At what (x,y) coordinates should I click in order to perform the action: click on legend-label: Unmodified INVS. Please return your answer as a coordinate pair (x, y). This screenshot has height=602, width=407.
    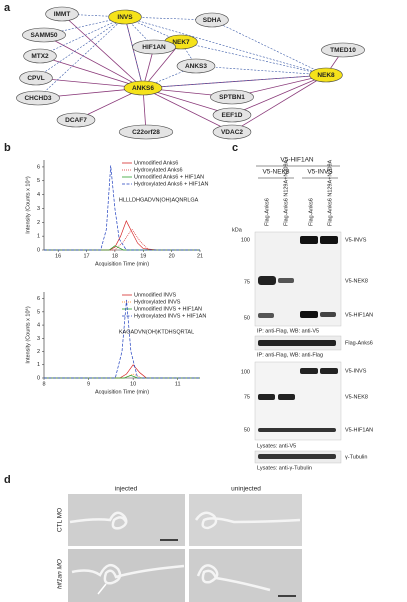
    Looking at the image, I should click on (155, 295).